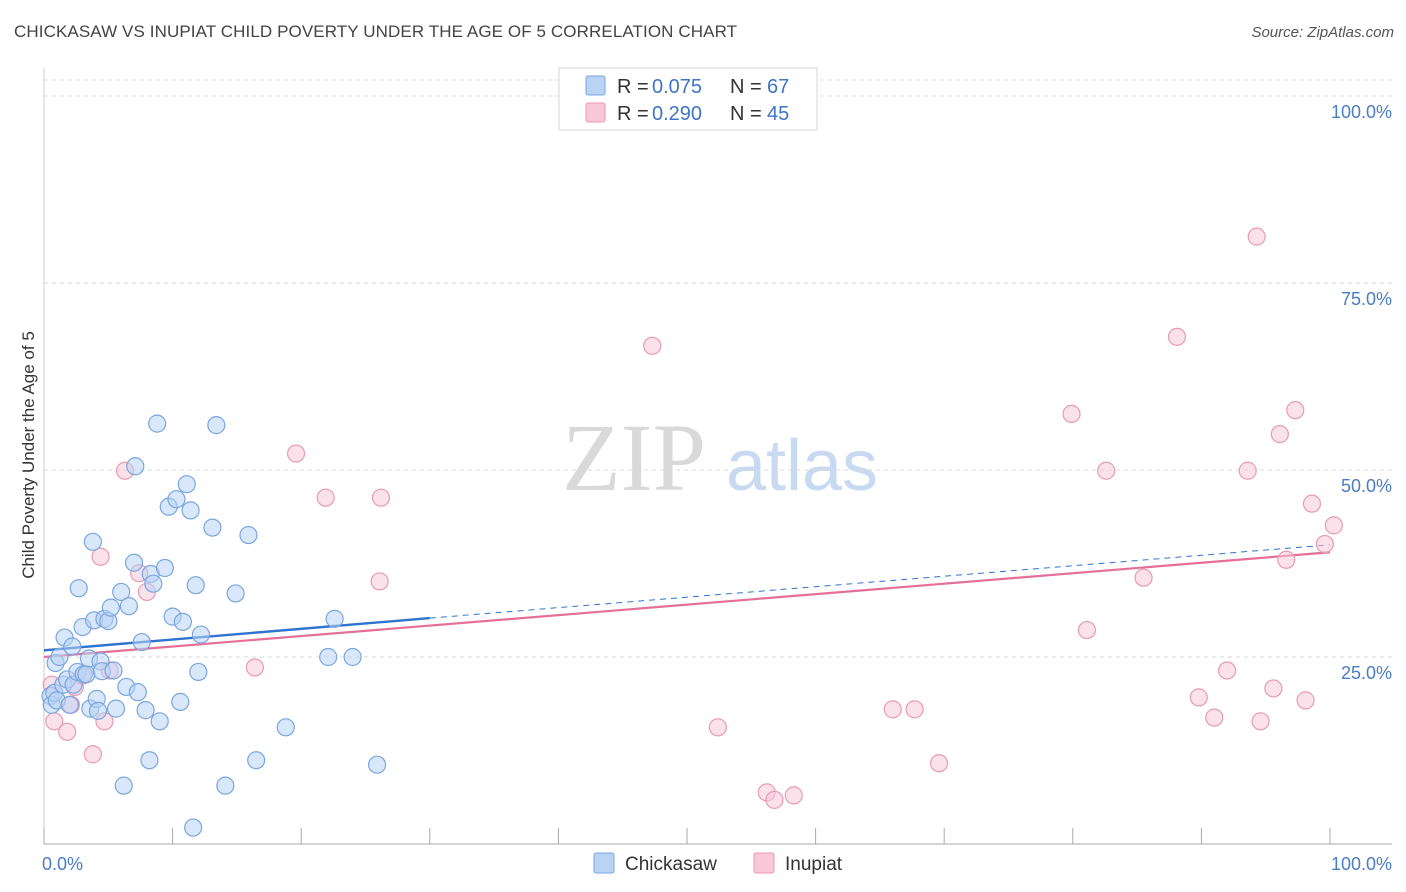 Image resolution: width=1406 pixels, height=892 pixels. What do you see at coordinates (671, 864) in the screenshot?
I see `bottom-legend-label-chickasaw: Chickasaw` at bounding box center [671, 864].